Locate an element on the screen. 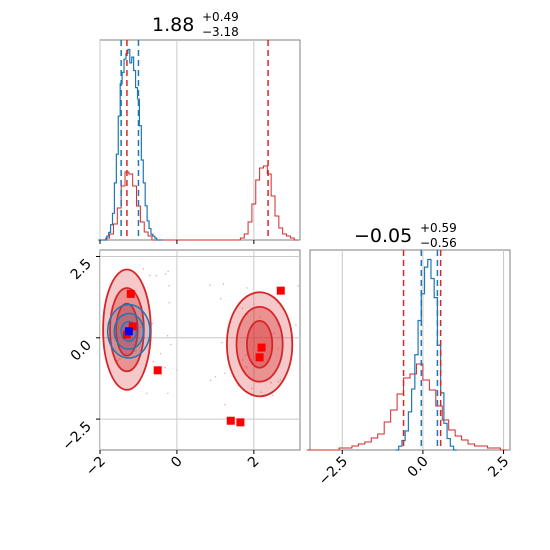  joint-panel-grid is located at coordinates (200, 350).